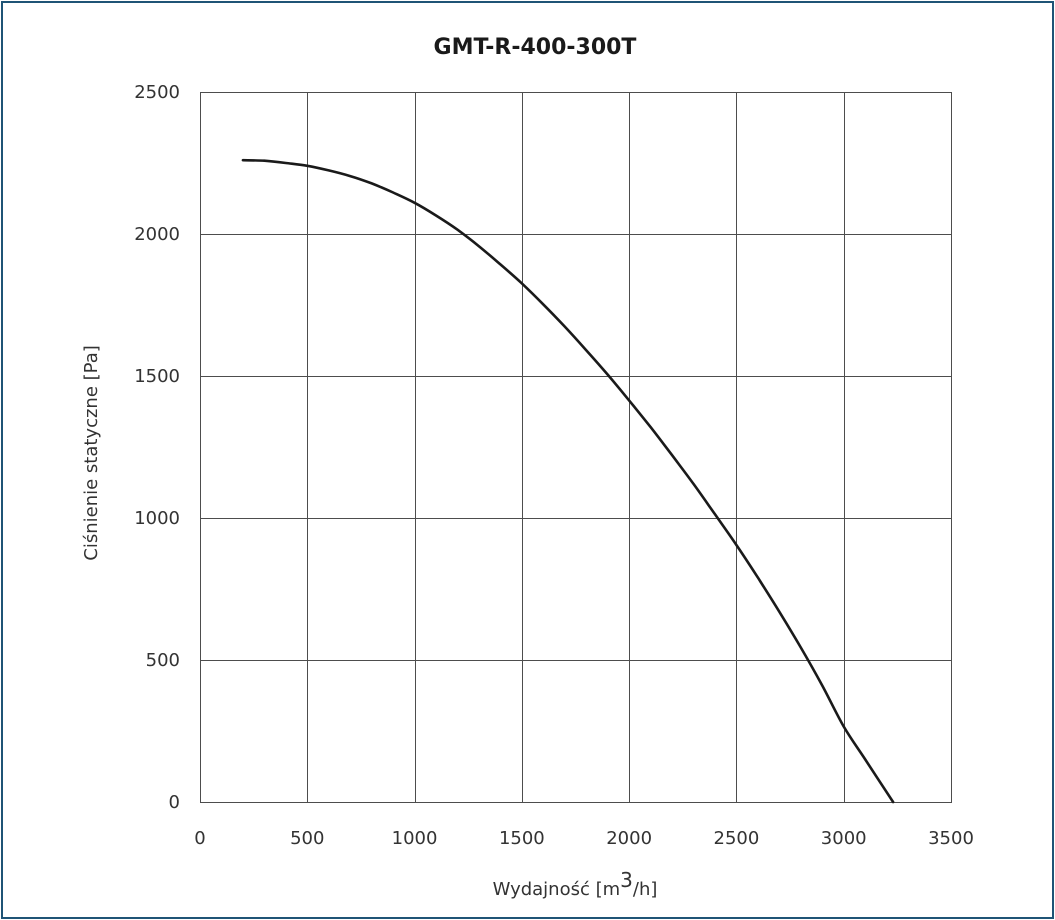 The width and height of the screenshot is (1055, 920). I want to click on x-tick-label: 1500, so click(522, 838).